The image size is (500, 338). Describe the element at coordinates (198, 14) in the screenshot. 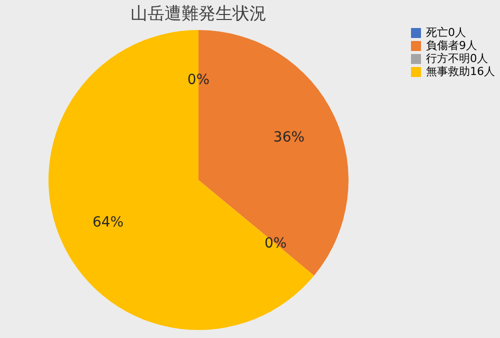

I see `chart-title: 山岳遭難発生状況` at that location.